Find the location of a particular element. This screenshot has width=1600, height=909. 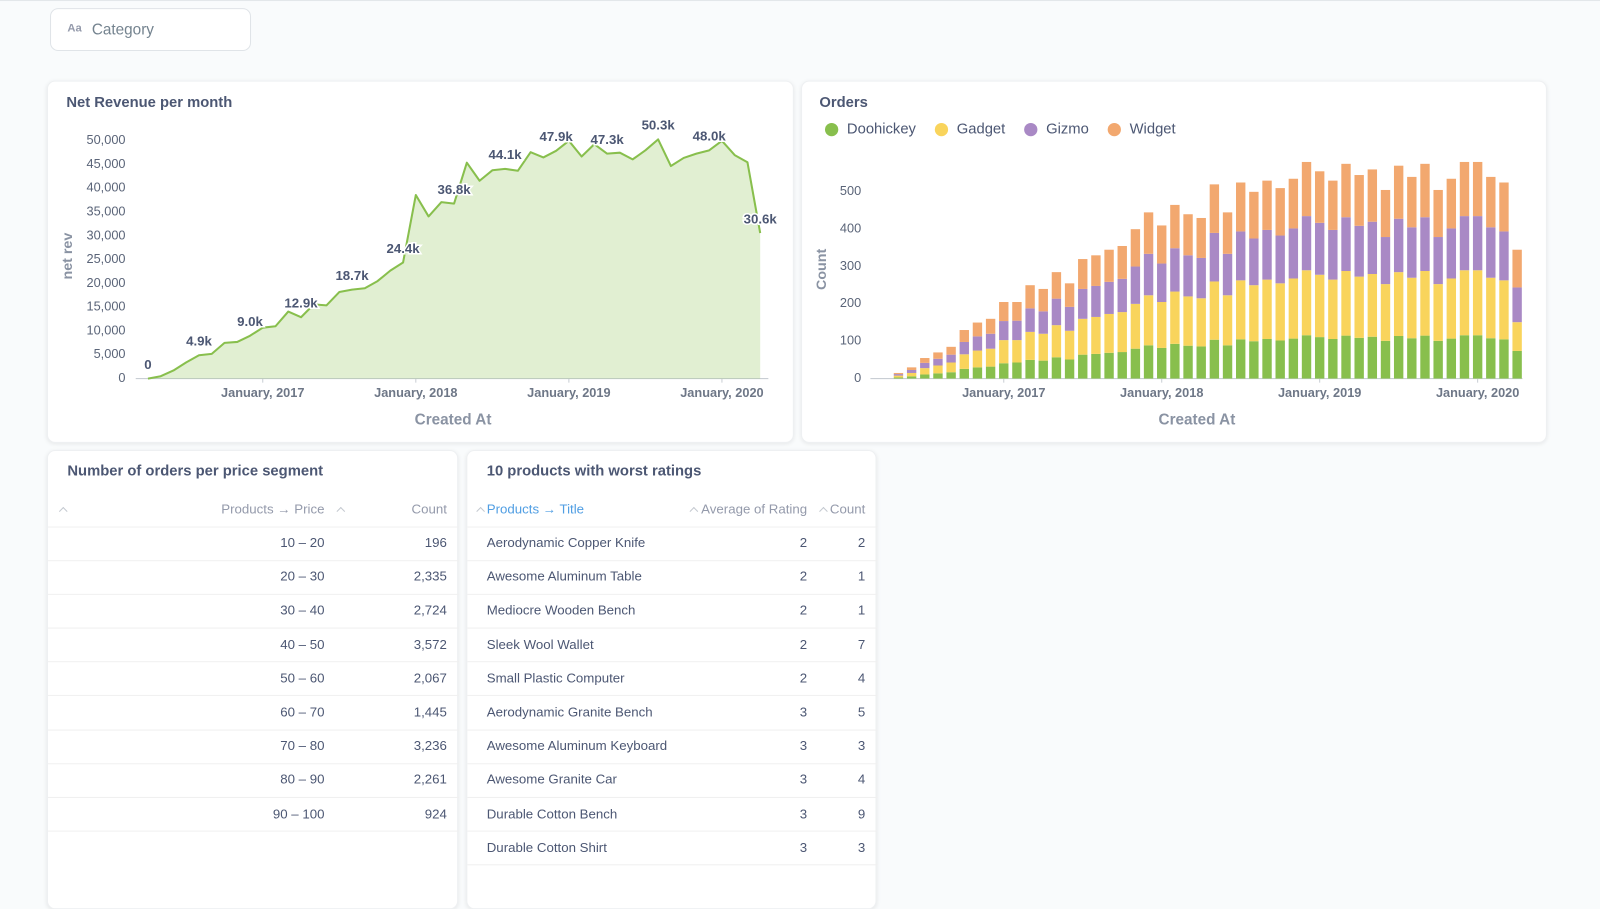

table-cell: Durable Cotton Bench is located at coordinates (552, 813).